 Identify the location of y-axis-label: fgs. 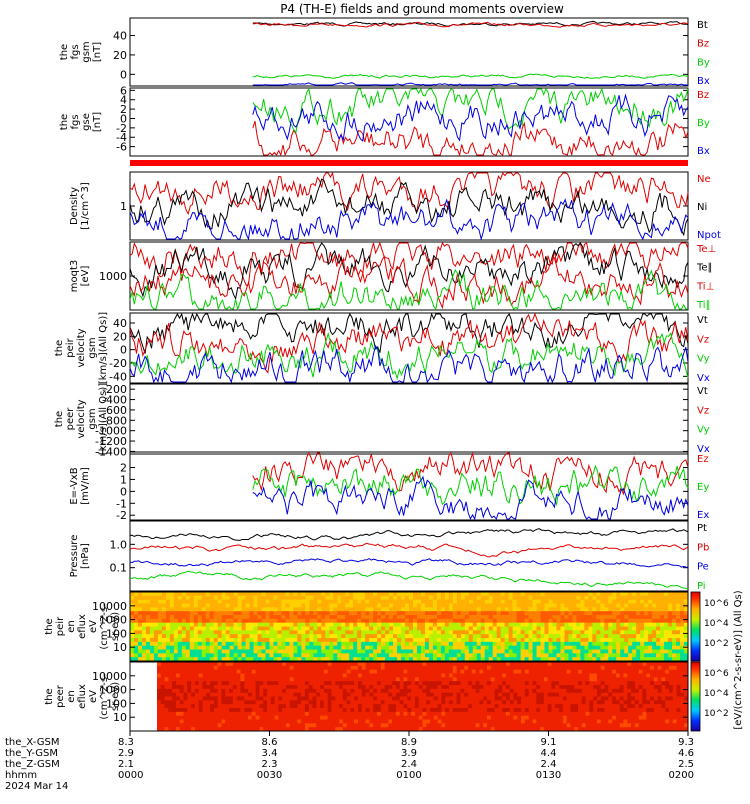
(75, 121).